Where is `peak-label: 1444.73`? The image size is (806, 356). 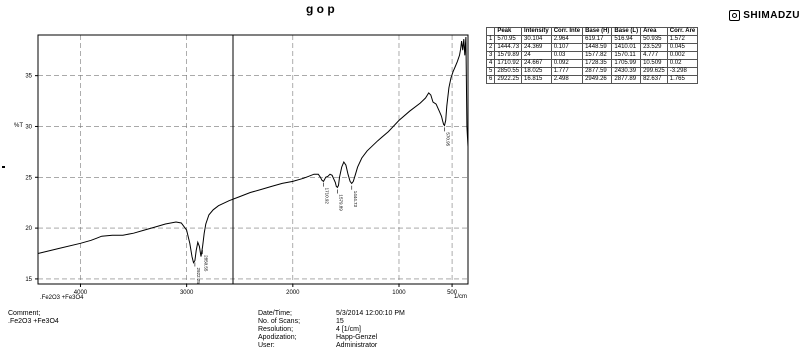 peak-label: 1444.73 is located at coordinates (355, 199).